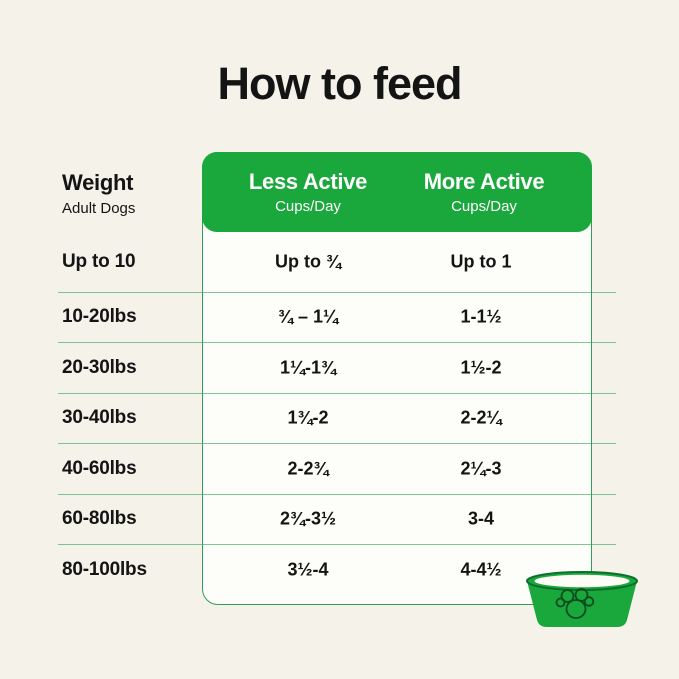 The width and height of the screenshot is (679, 679). Describe the element at coordinates (481, 316) in the screenshot. I see `more-active-cell: 1-1½` at that location.